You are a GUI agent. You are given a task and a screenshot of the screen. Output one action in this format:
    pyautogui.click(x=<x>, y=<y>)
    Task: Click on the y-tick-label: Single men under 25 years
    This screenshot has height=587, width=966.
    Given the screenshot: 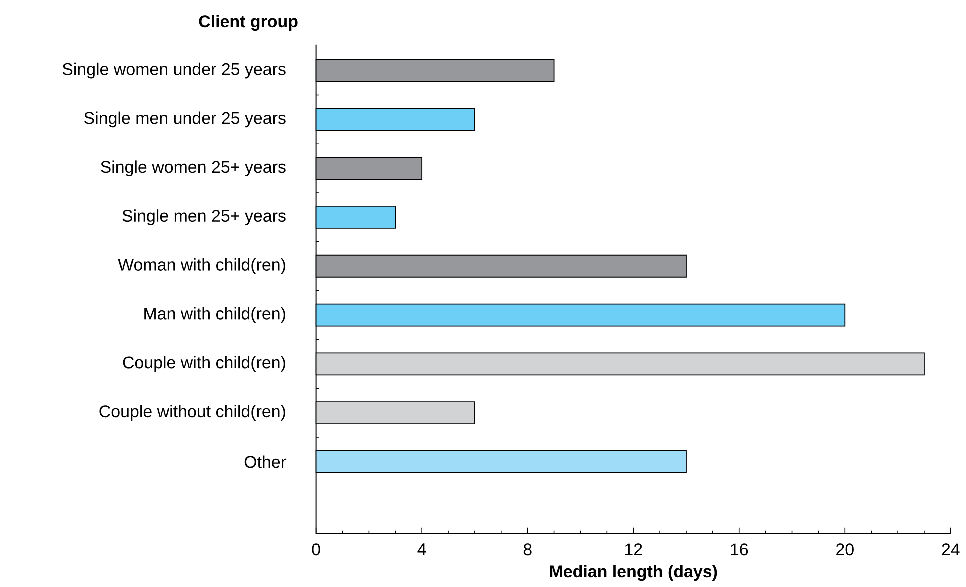 What is the action you would take?
    pyautogui.click(x=185, y=120)
    